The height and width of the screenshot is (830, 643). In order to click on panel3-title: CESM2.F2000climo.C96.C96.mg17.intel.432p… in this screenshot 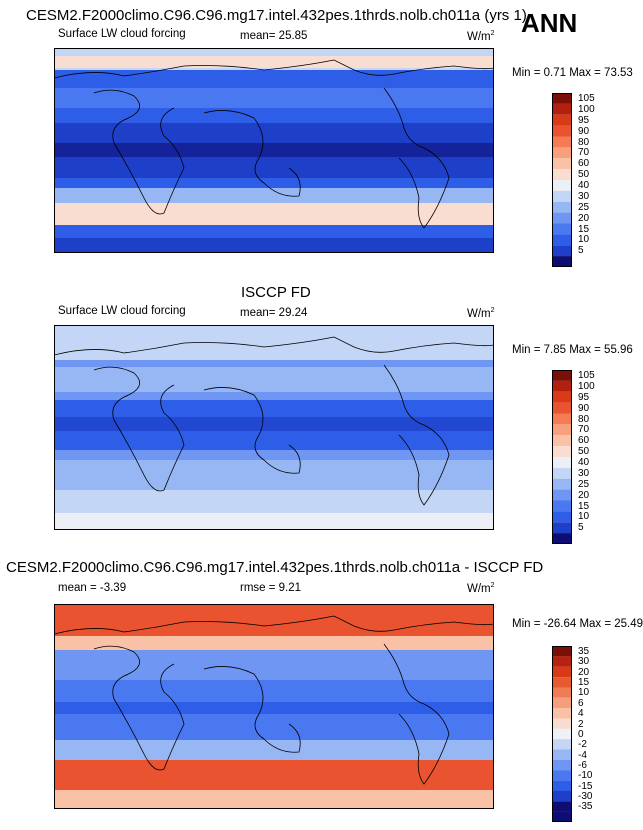, I will do `click(275, 567)`.